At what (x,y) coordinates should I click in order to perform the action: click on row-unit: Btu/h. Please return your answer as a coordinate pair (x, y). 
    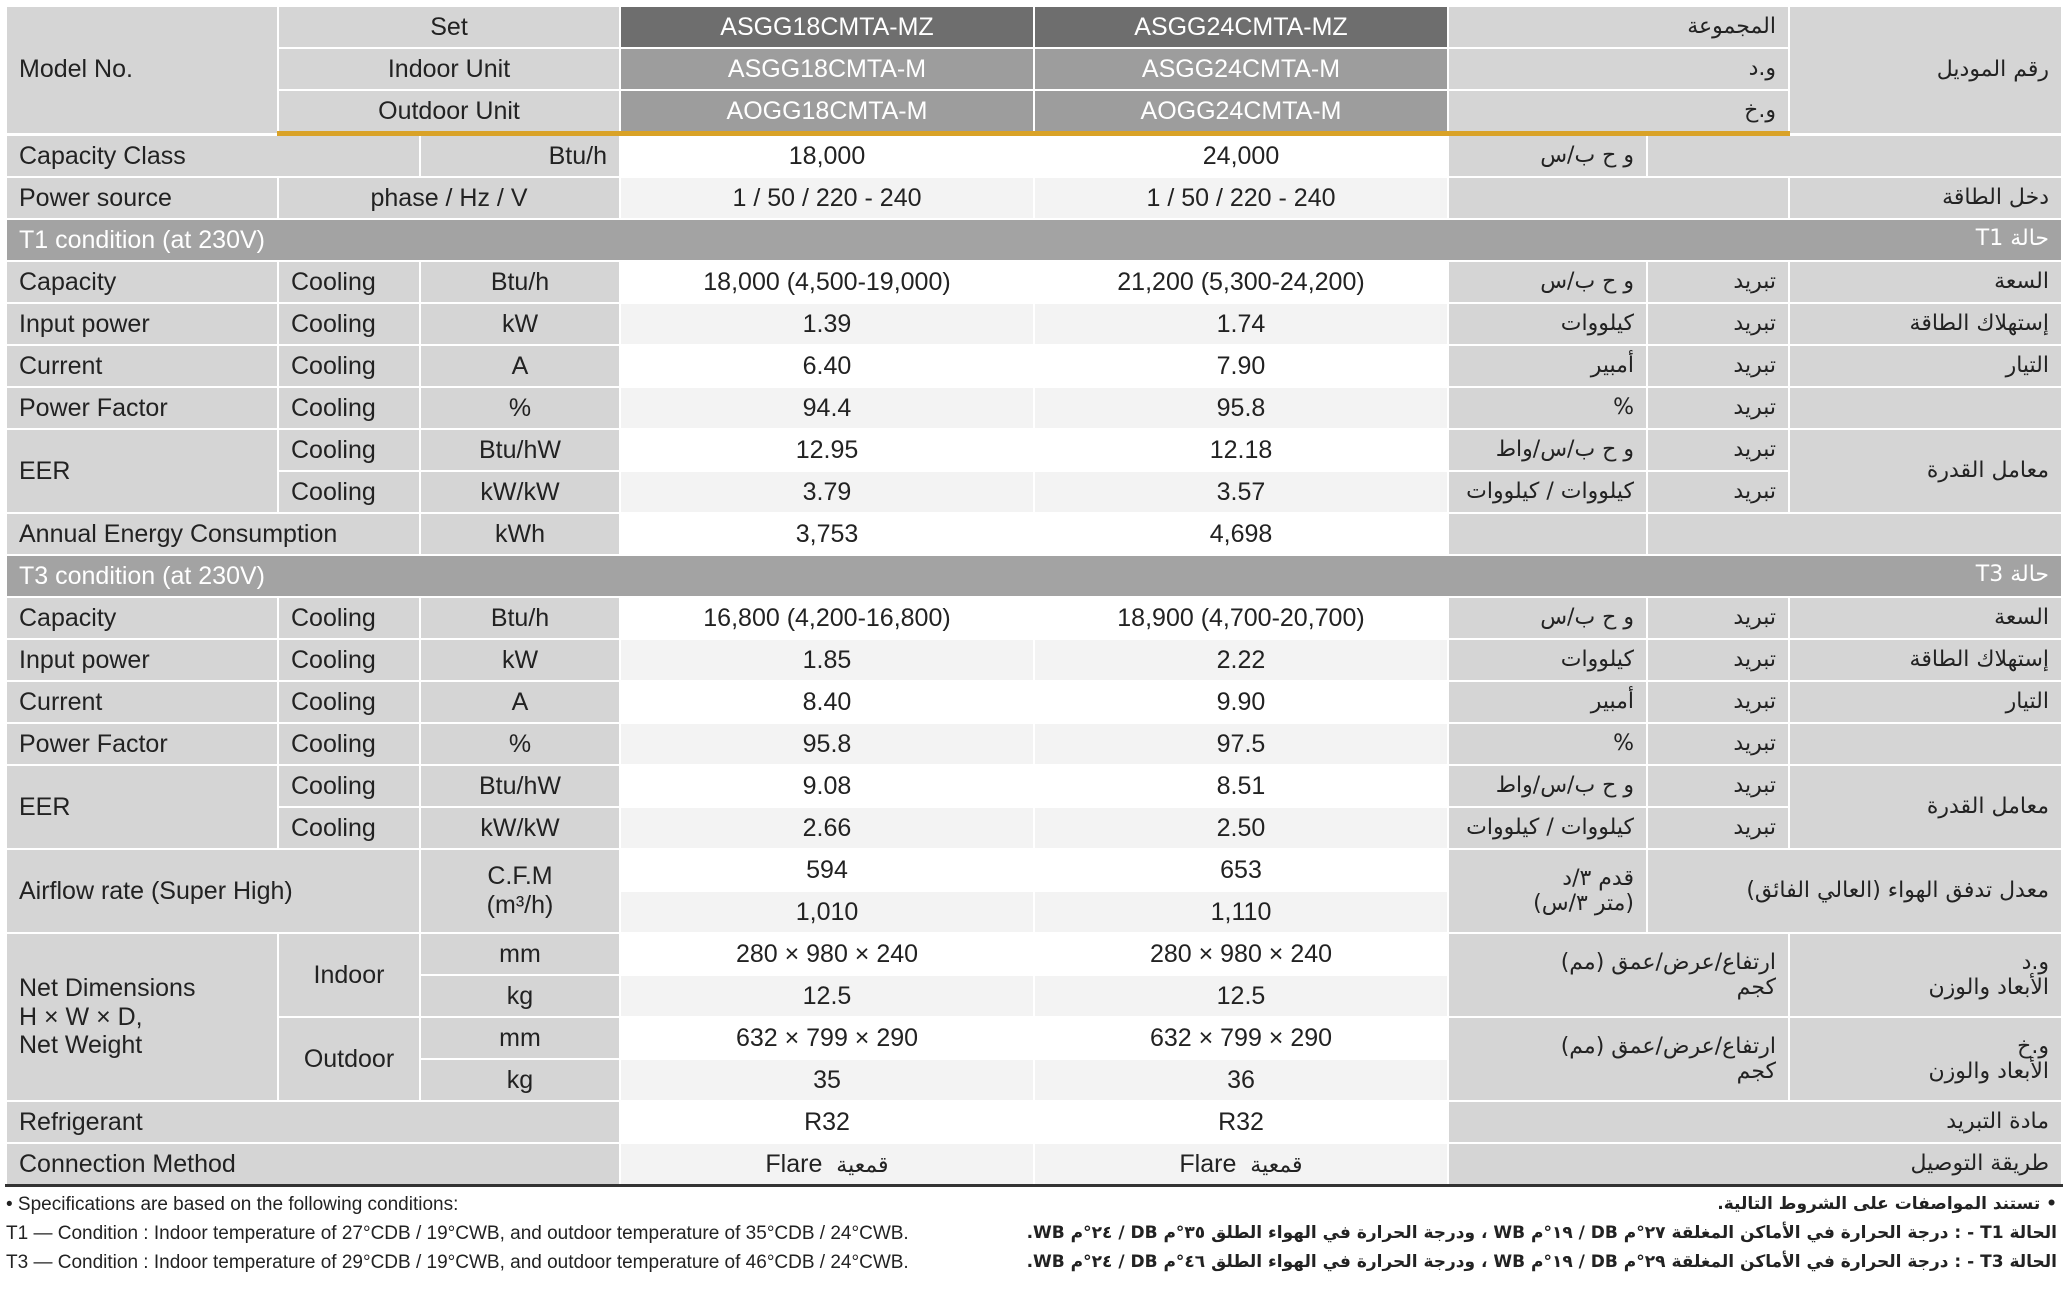
    Looking at the image, I should click on (520, 282).